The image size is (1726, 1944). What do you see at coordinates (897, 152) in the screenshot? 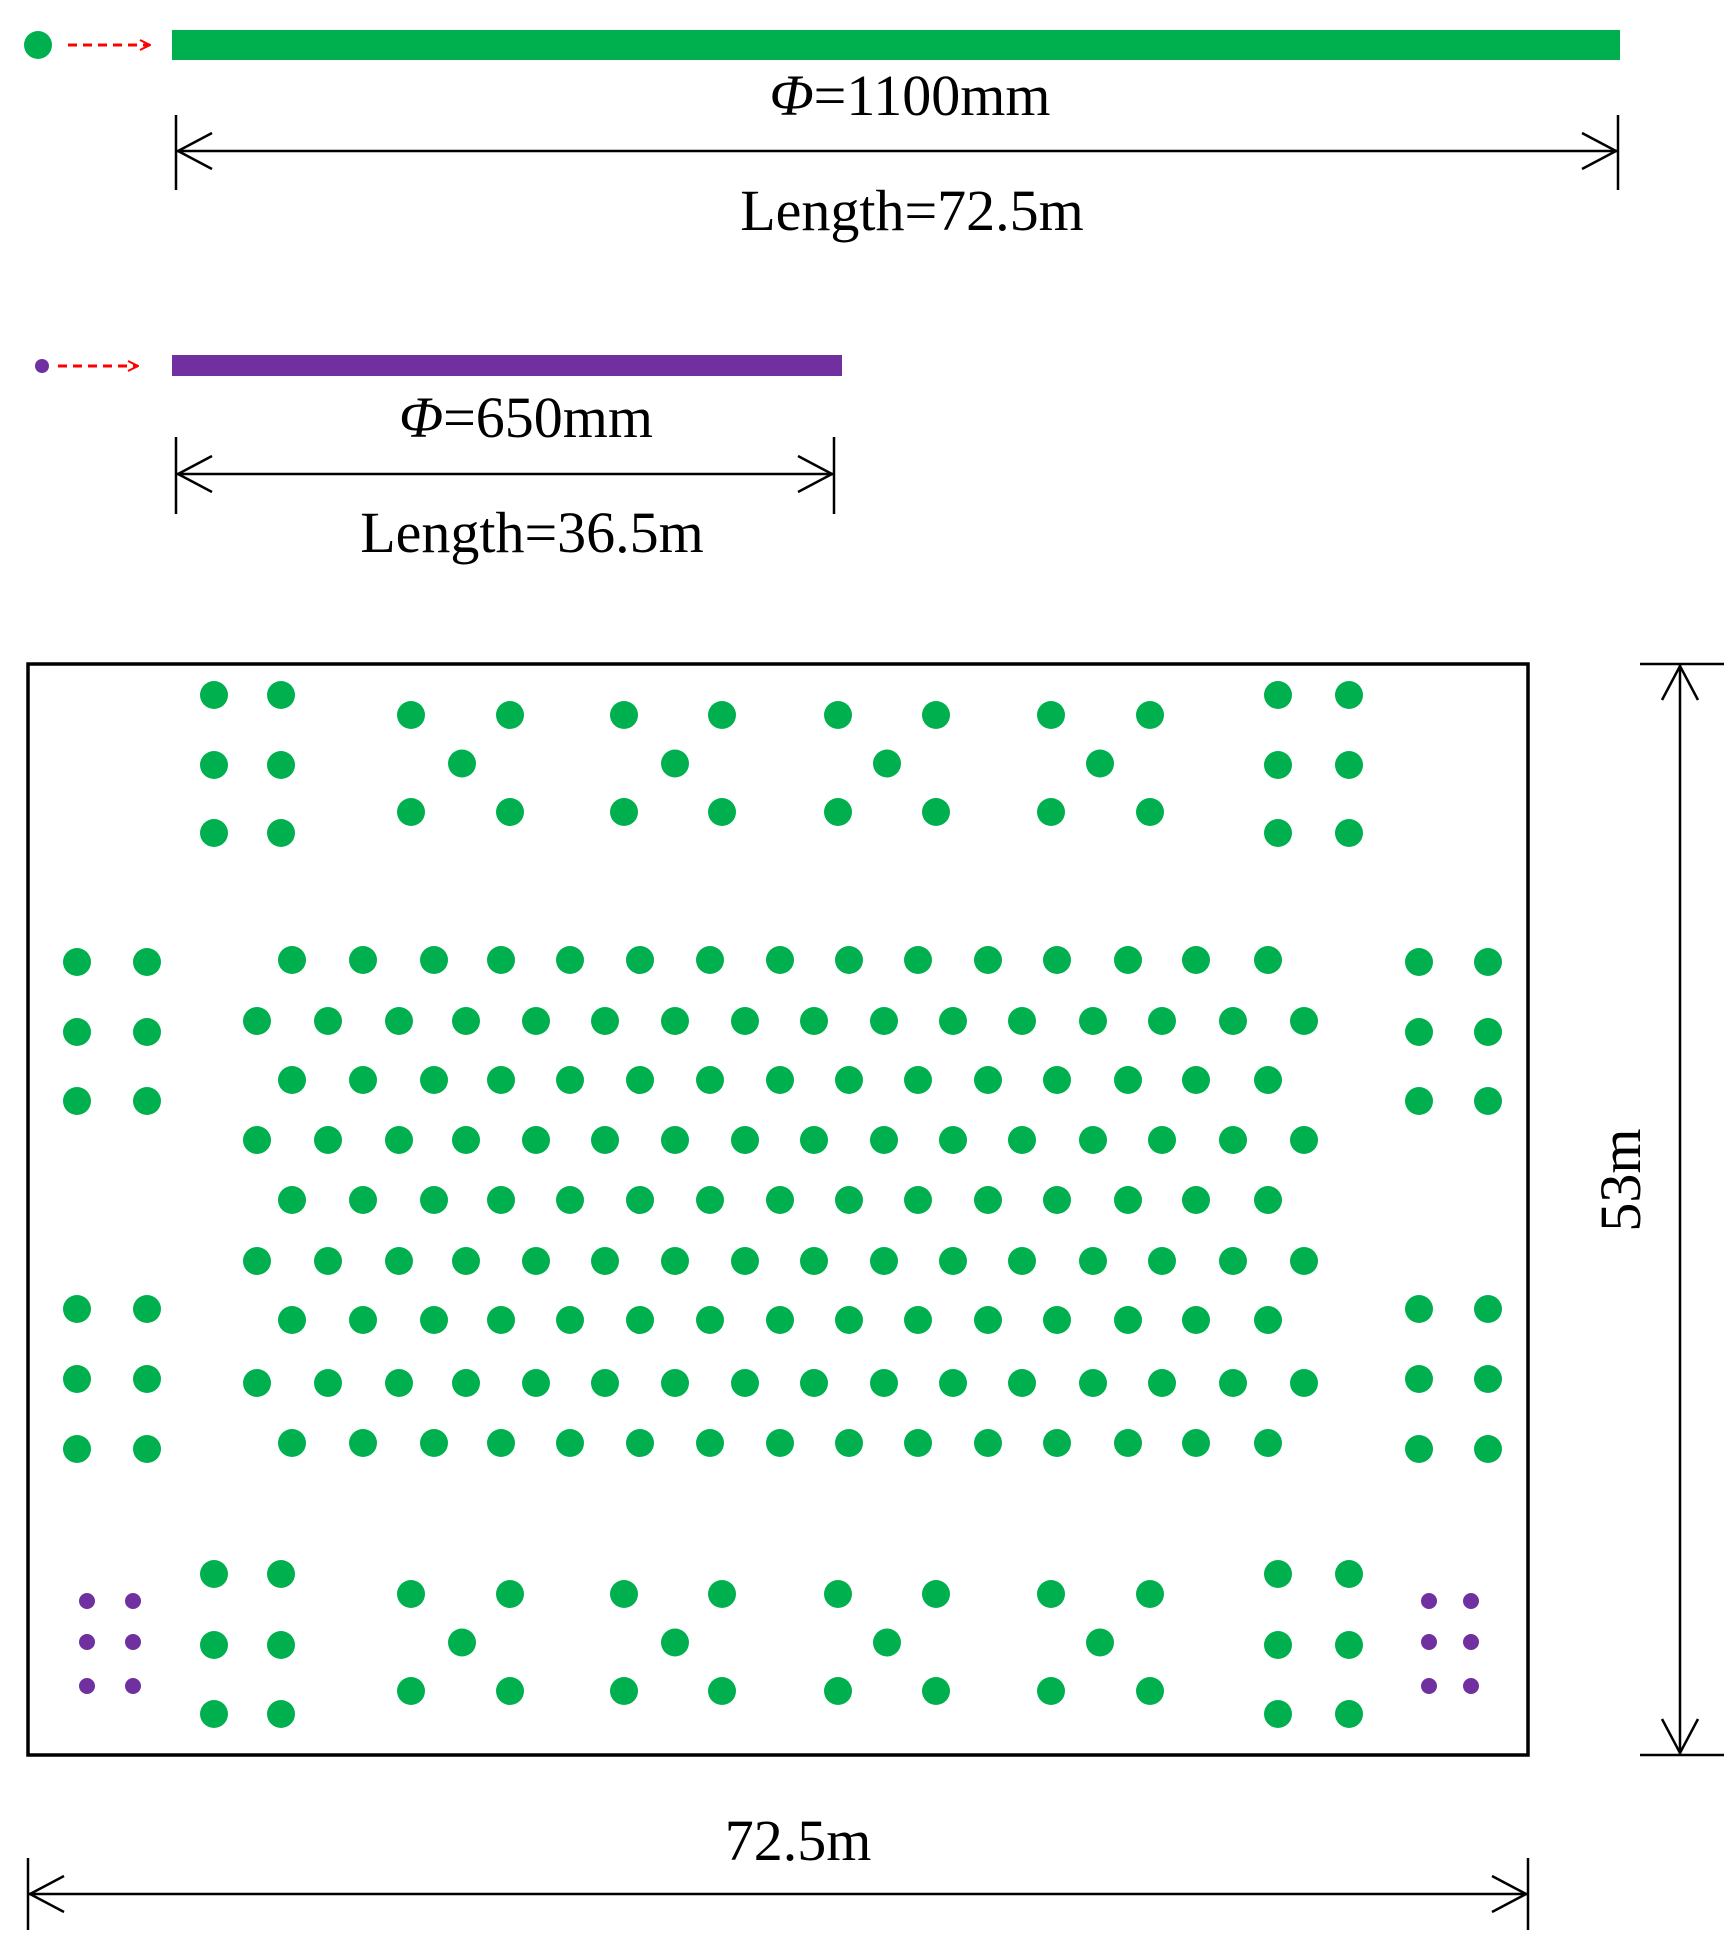
I see `large-pile-length-dimension` at bounding box center [897, 152].